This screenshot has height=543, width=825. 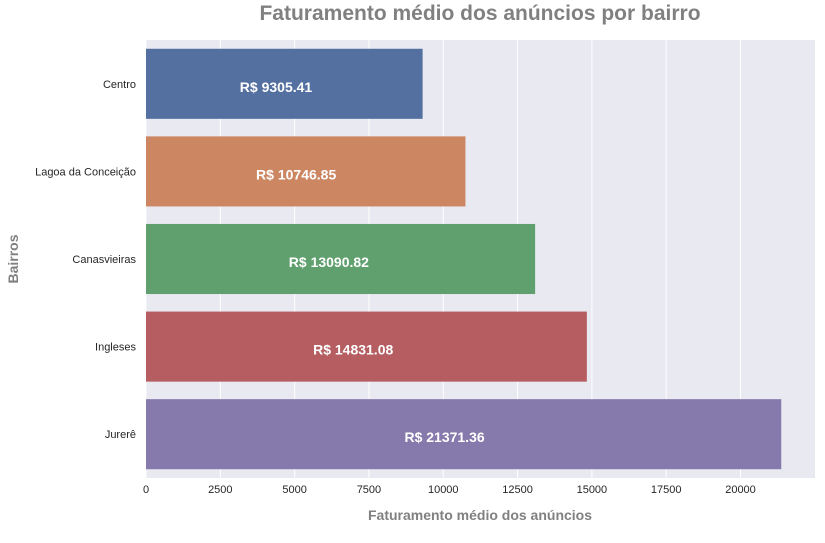 I want to click on y-tick-label: Lagoa da Conceição, so click(x=85, y=172).